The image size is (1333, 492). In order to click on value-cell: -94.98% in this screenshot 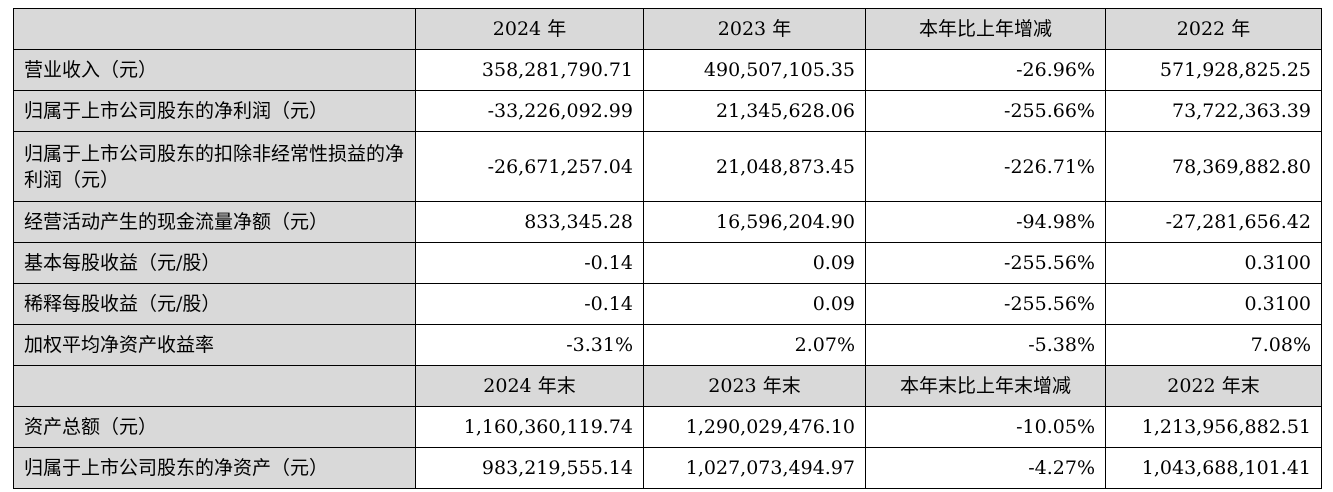, I will do `click(985, 222)`.